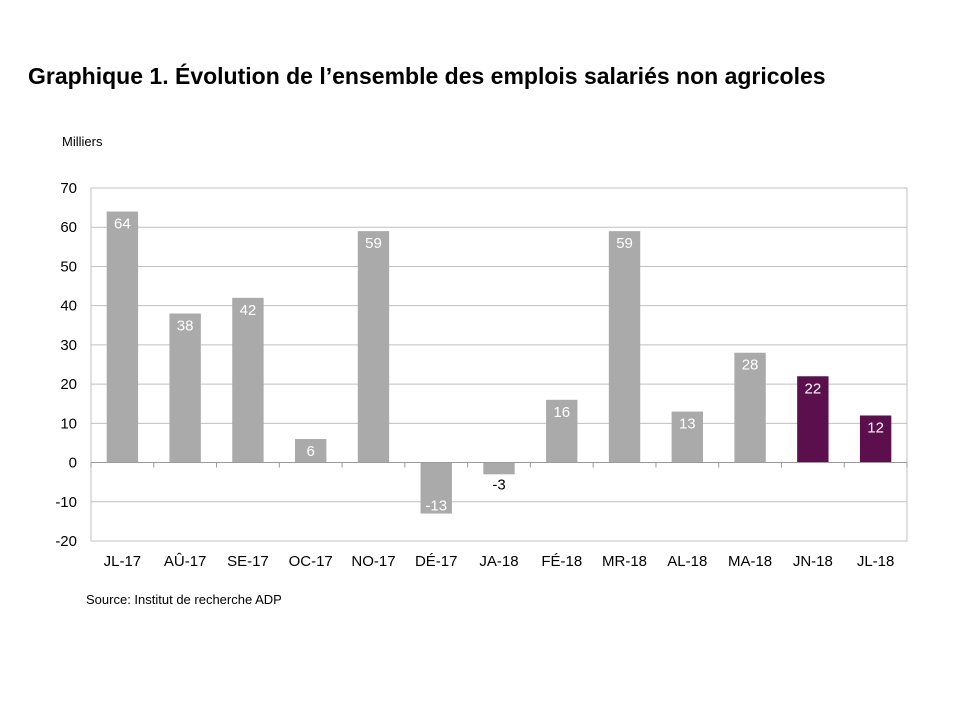 The width and height of the screenshot is (960, 720). Describe the element at coordinates (68, 227) in the screenshot. I see `y-tick-label: 60` at that location.